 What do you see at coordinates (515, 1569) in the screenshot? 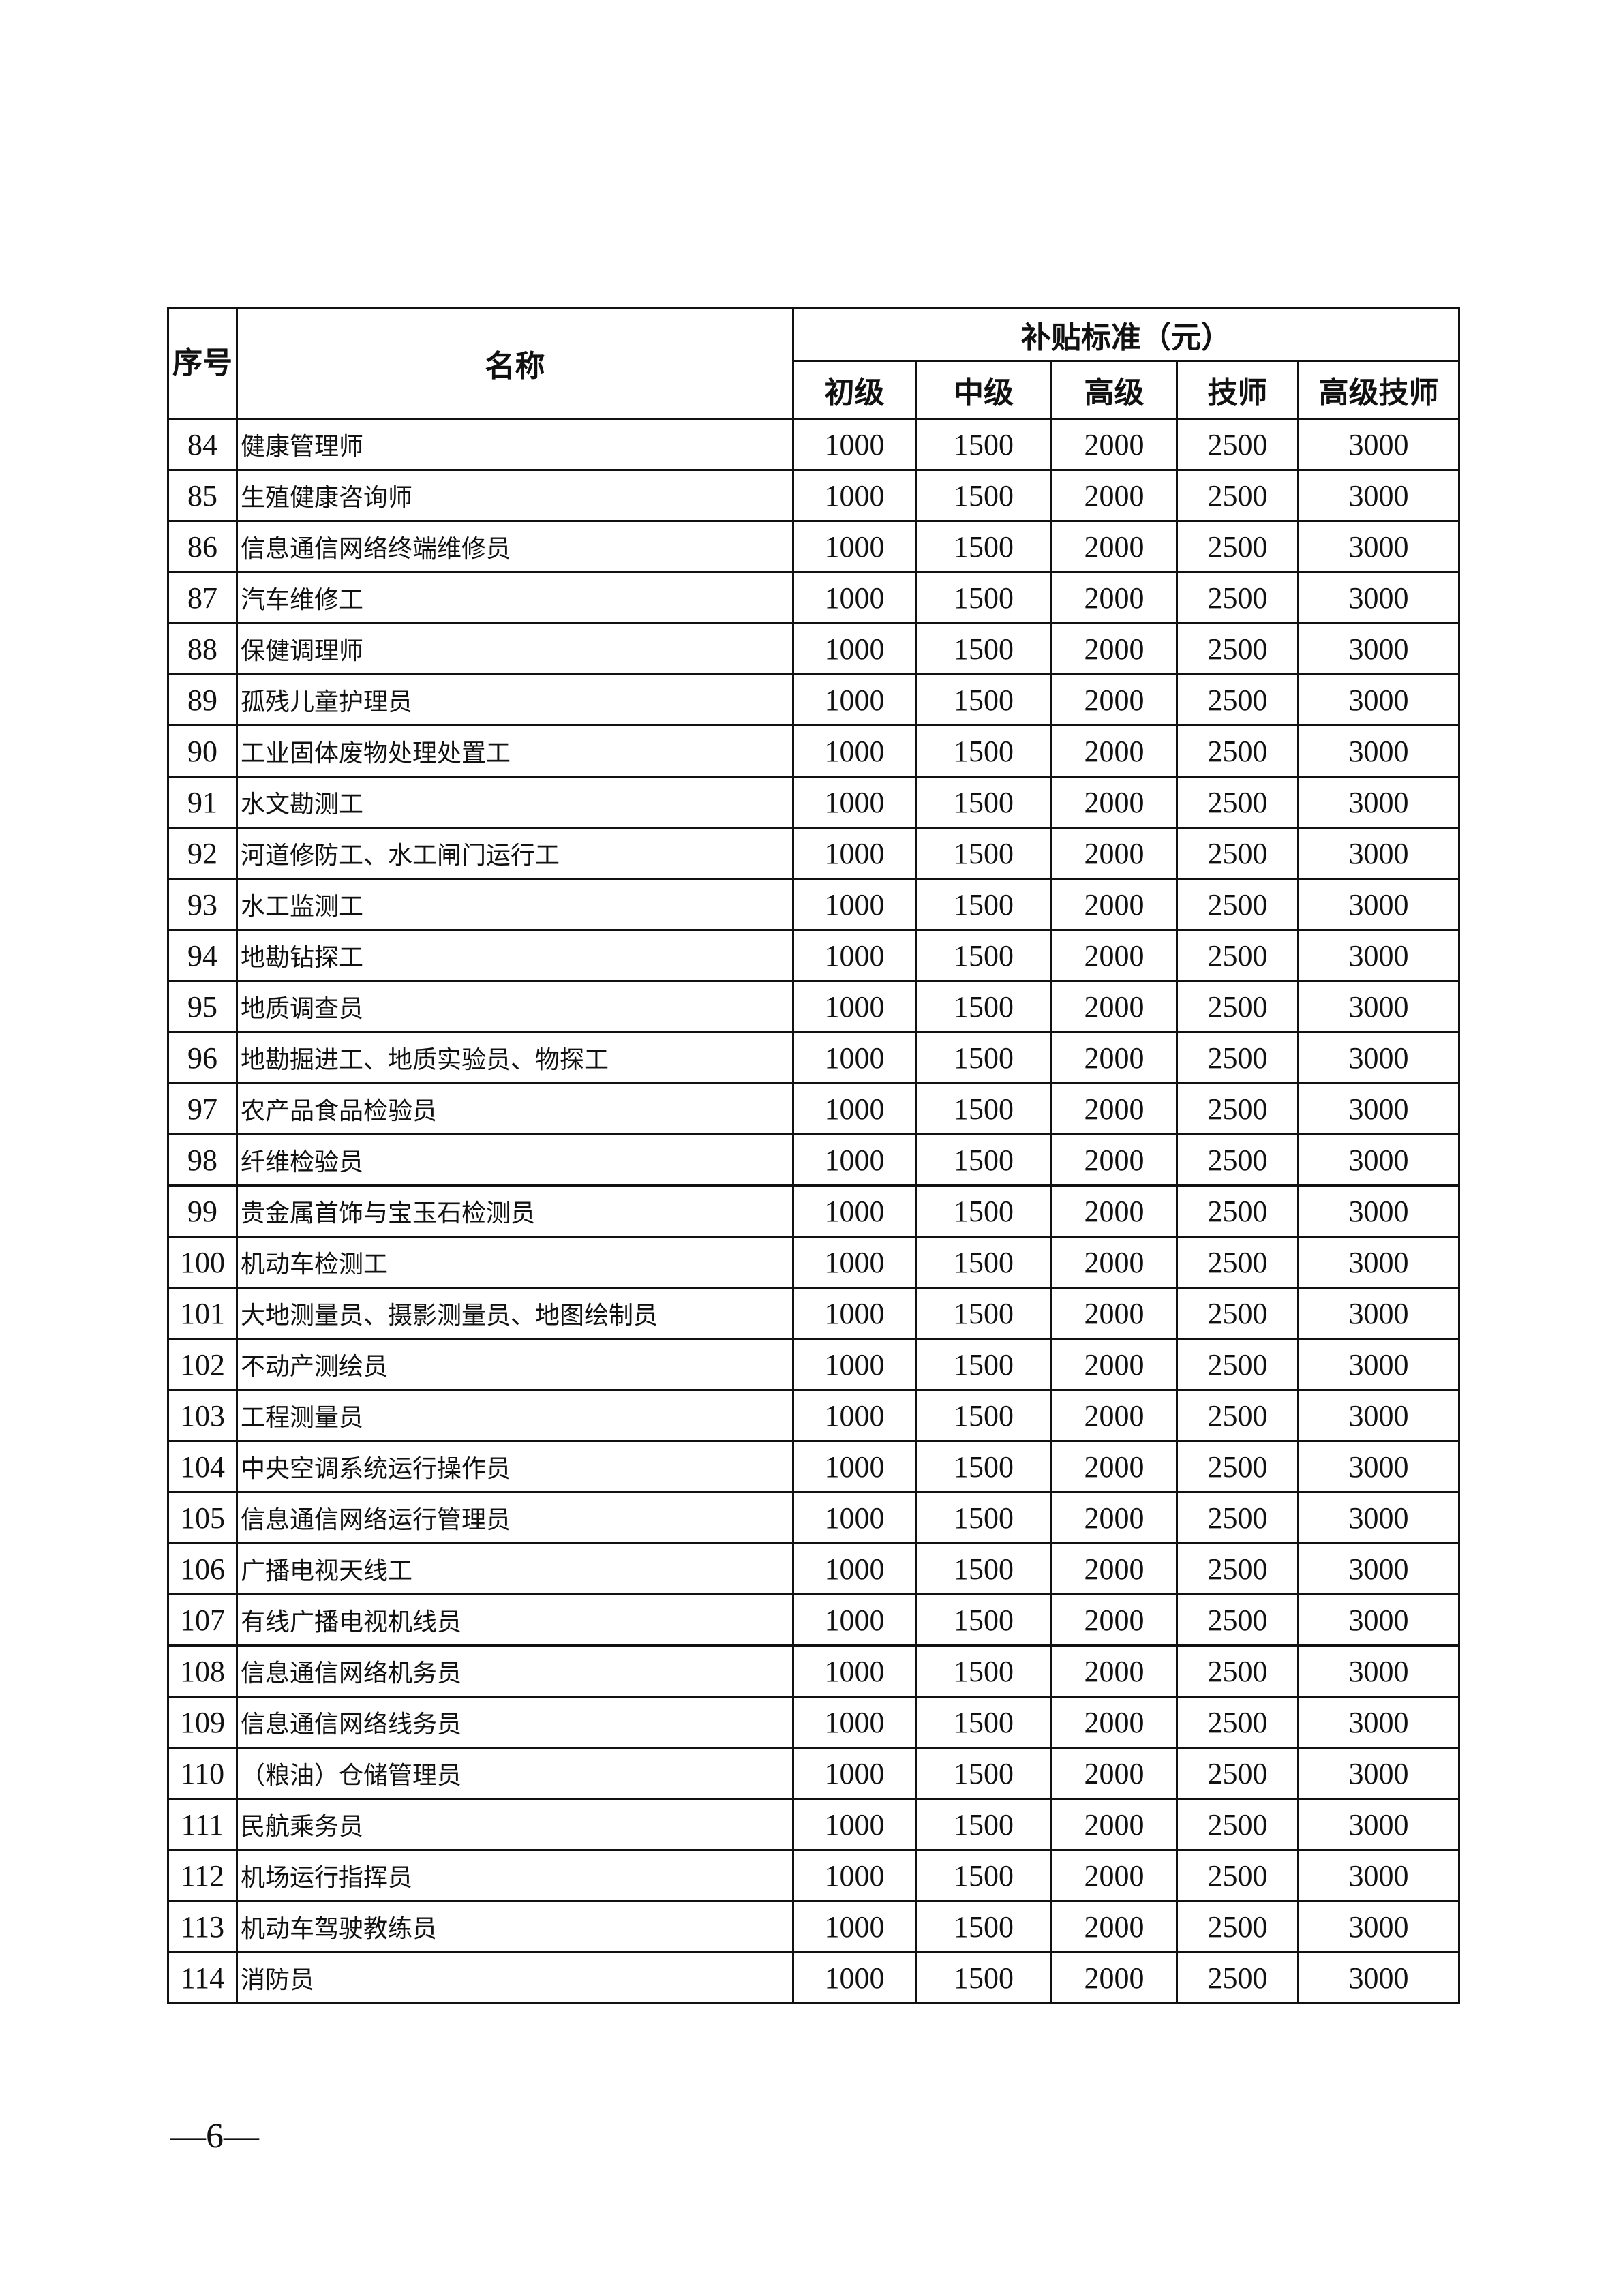
I see `cell-name: 广播电视天线工` at bounding box center [515, 1569].